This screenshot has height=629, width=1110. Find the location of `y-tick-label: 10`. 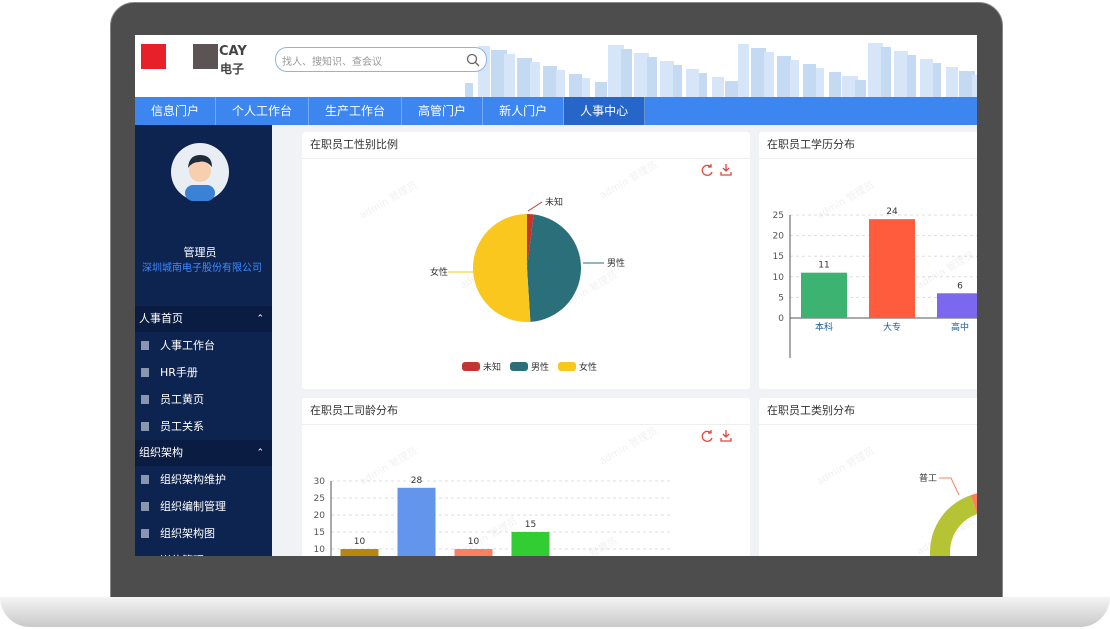

y-tick-label: 10 is located at coordinates (320, 550).